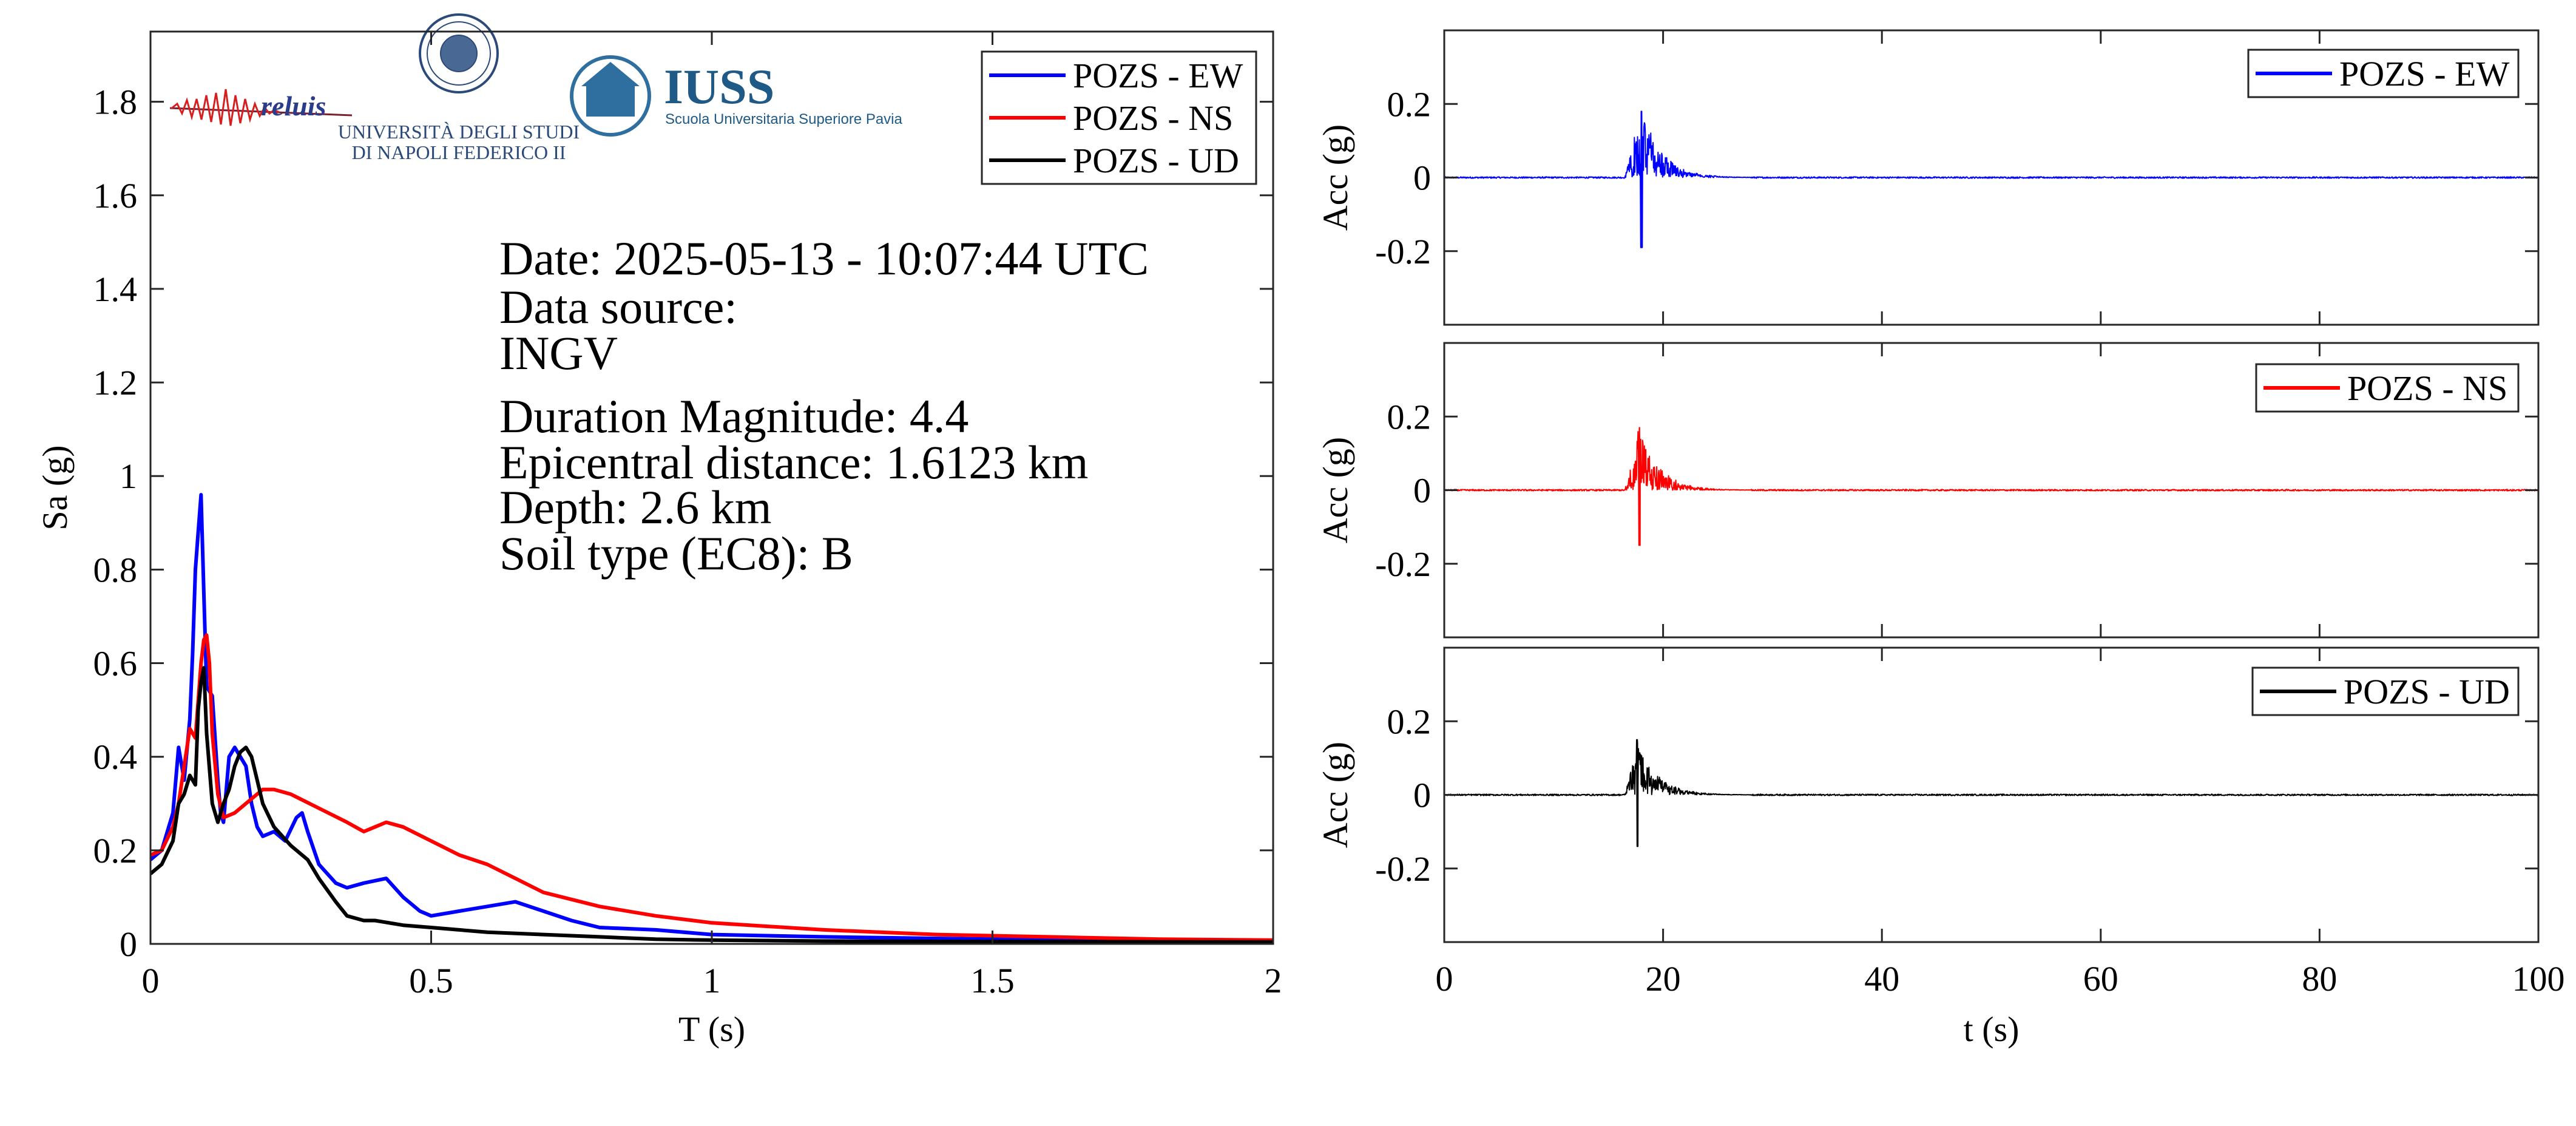 The height and width of the screenshot is (1126, 2576). Describe the element at coordinates (676, 553) in the screenshot. I see `event-soil-type: Soil type (EC8): B` at that location.